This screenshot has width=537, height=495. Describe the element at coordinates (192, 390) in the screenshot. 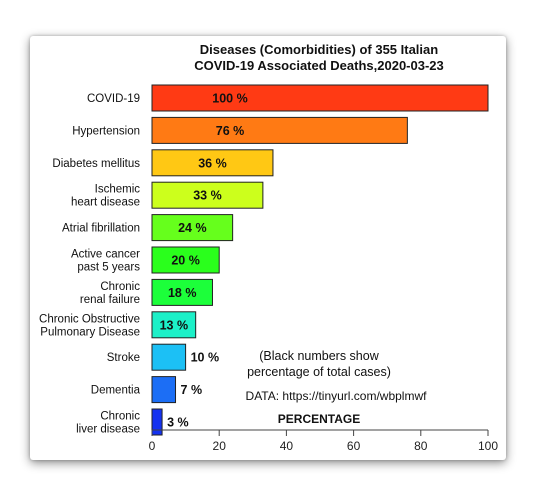

I see `value-label: 7 %` at that location.